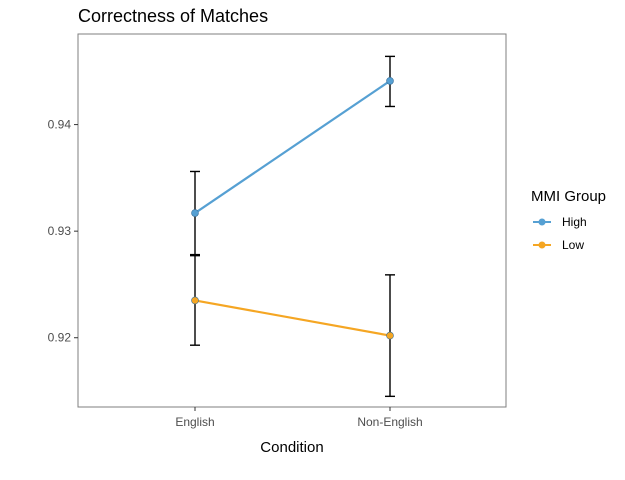 The height and width of the screenshot is (480, 625). I want to click on y-tick-label: 0.94, so click(60, 125).